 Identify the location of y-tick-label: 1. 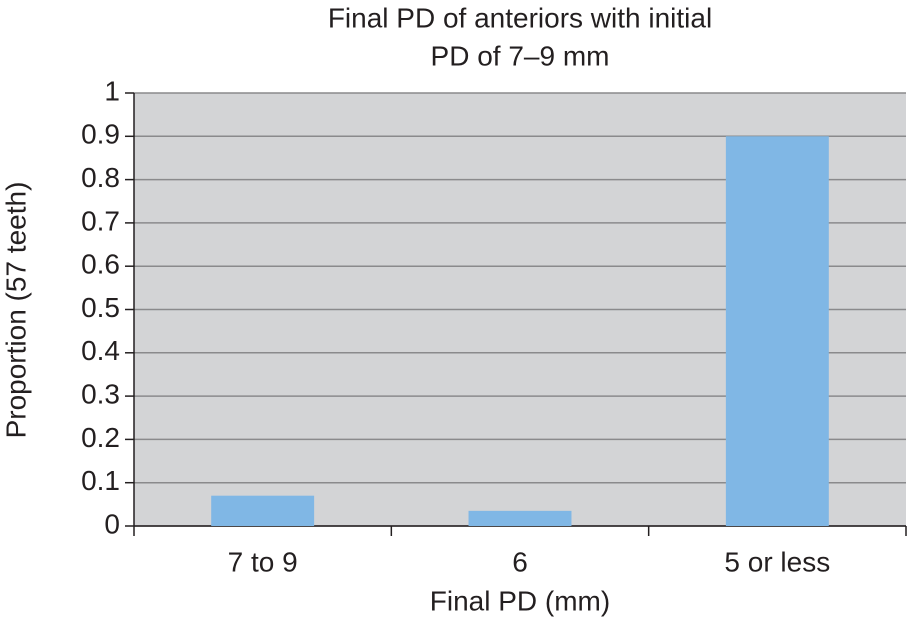
(112, 90).